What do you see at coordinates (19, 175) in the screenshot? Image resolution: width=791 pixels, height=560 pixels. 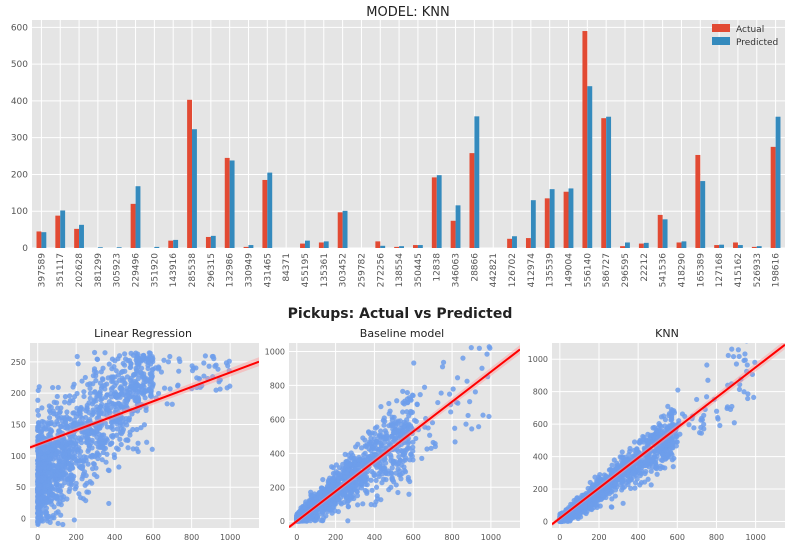 I see `bar-y-tick-label: 200` at bounding box center [19, 175].